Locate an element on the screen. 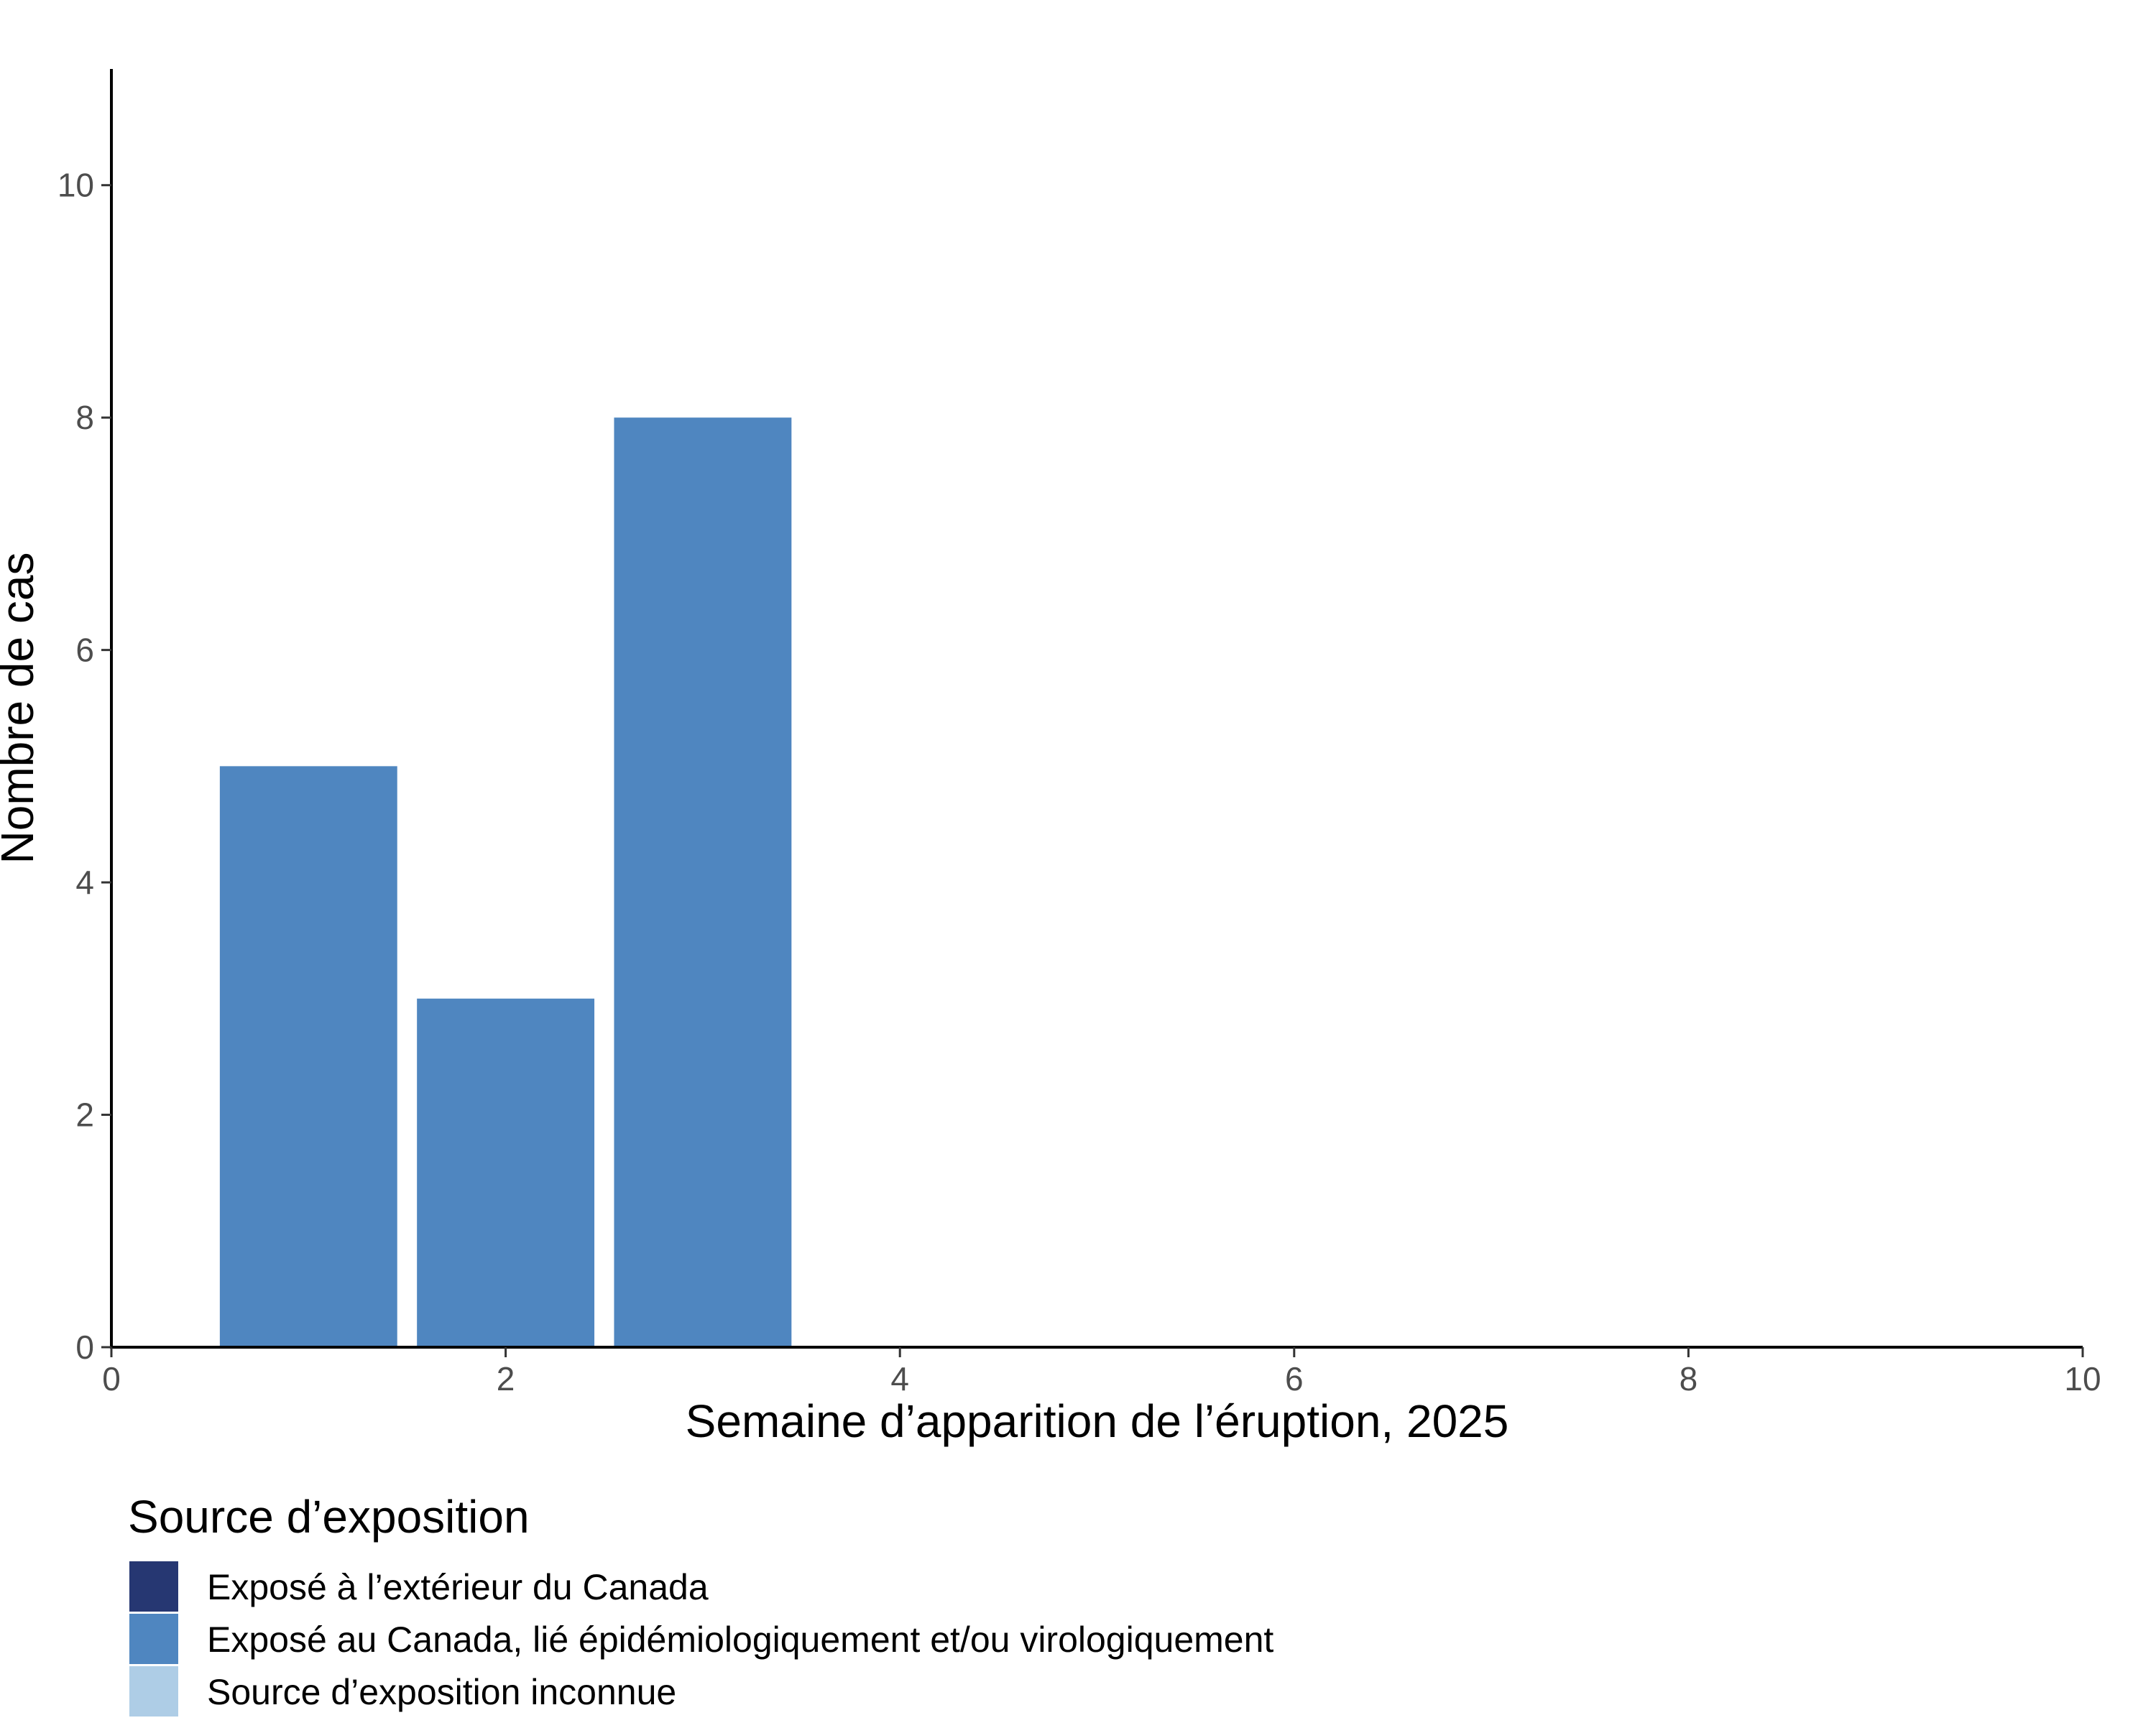 Image resolution: width=2156 pixels, height=1728 pixels. x-tick-label: 4 is located at coordinates (900, 1378).